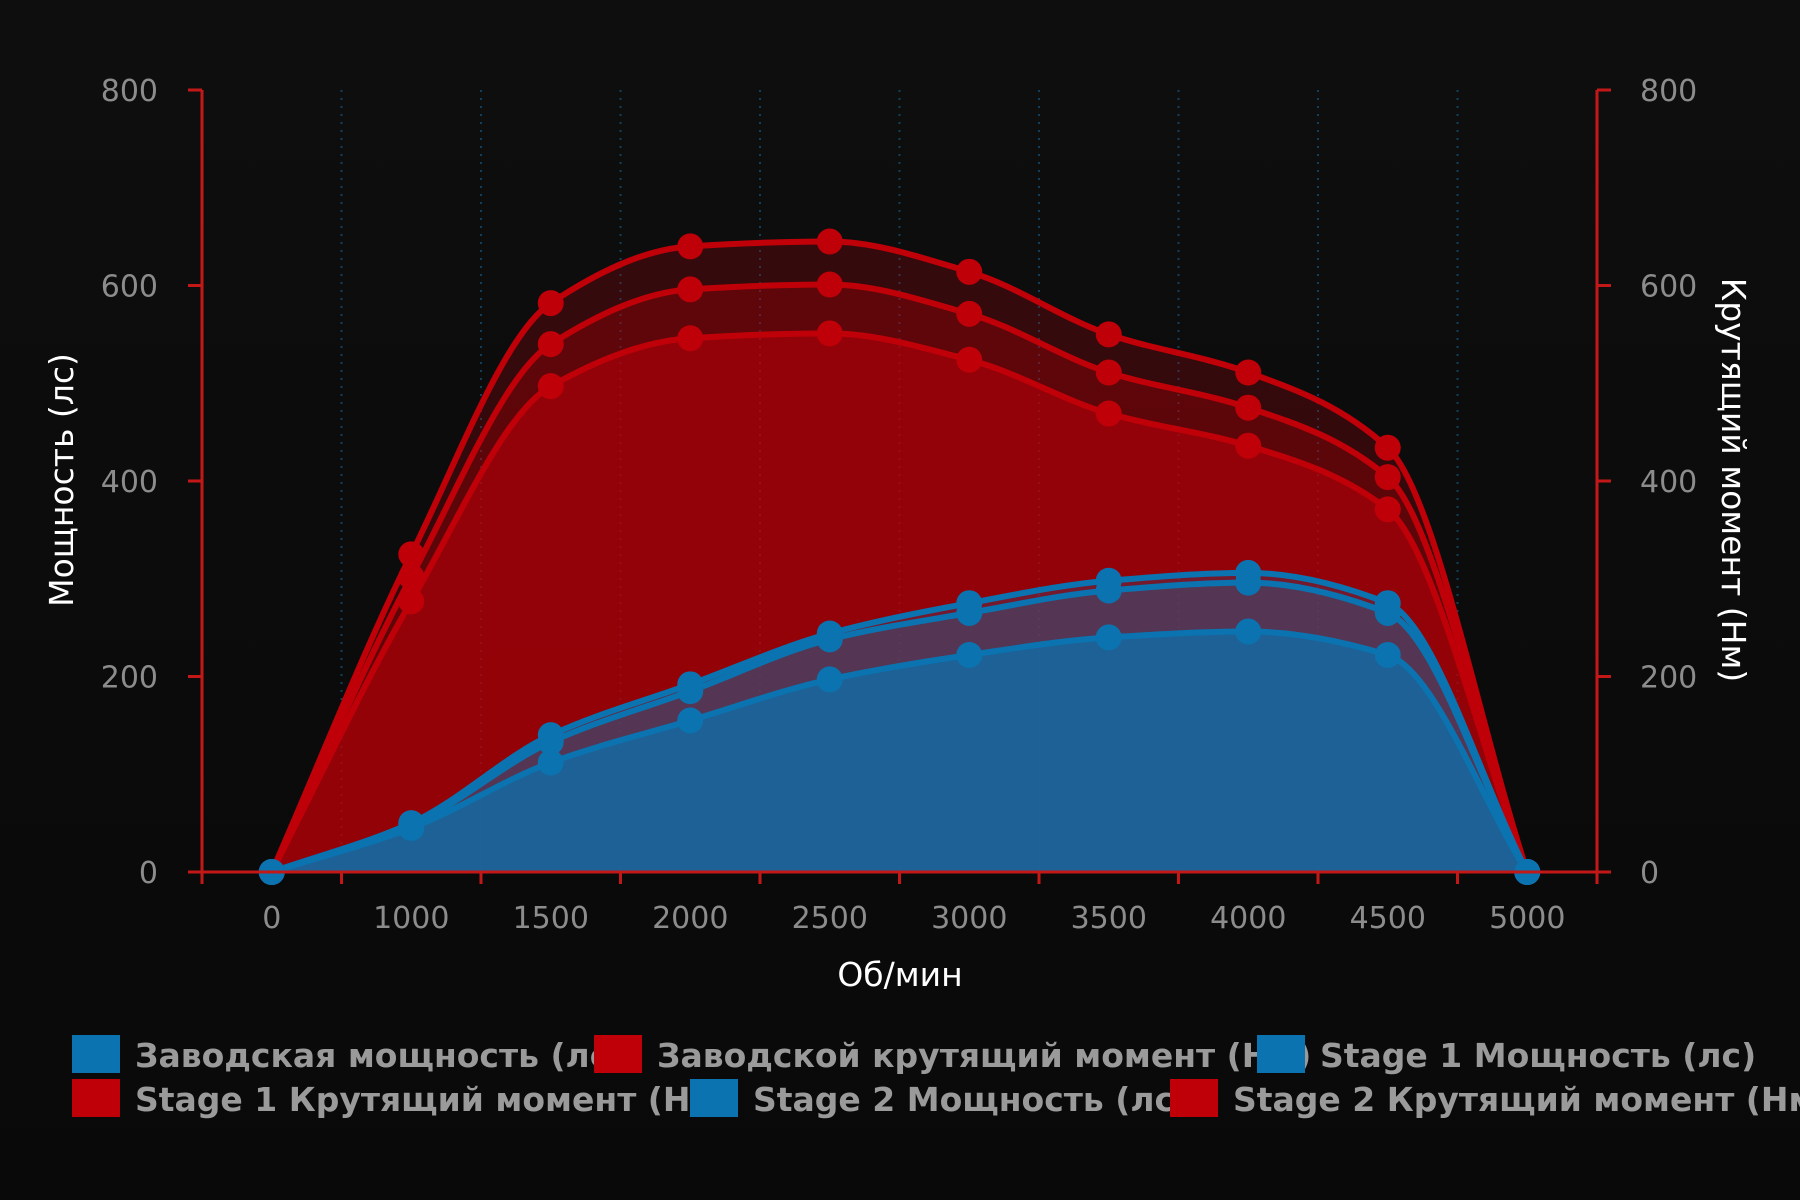 The image size is (1800, 1200). What do you see at coordinates (129, 287) in the screenshot?
I see `y-left-tick-label: 600` at bounding box center [129, 287].